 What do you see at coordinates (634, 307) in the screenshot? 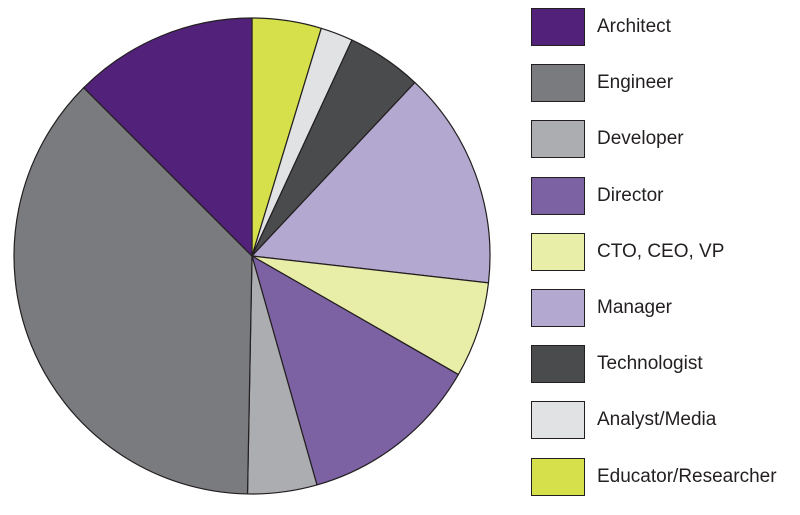
I see `legend-label: Manager` at bounding box center [634, 307].